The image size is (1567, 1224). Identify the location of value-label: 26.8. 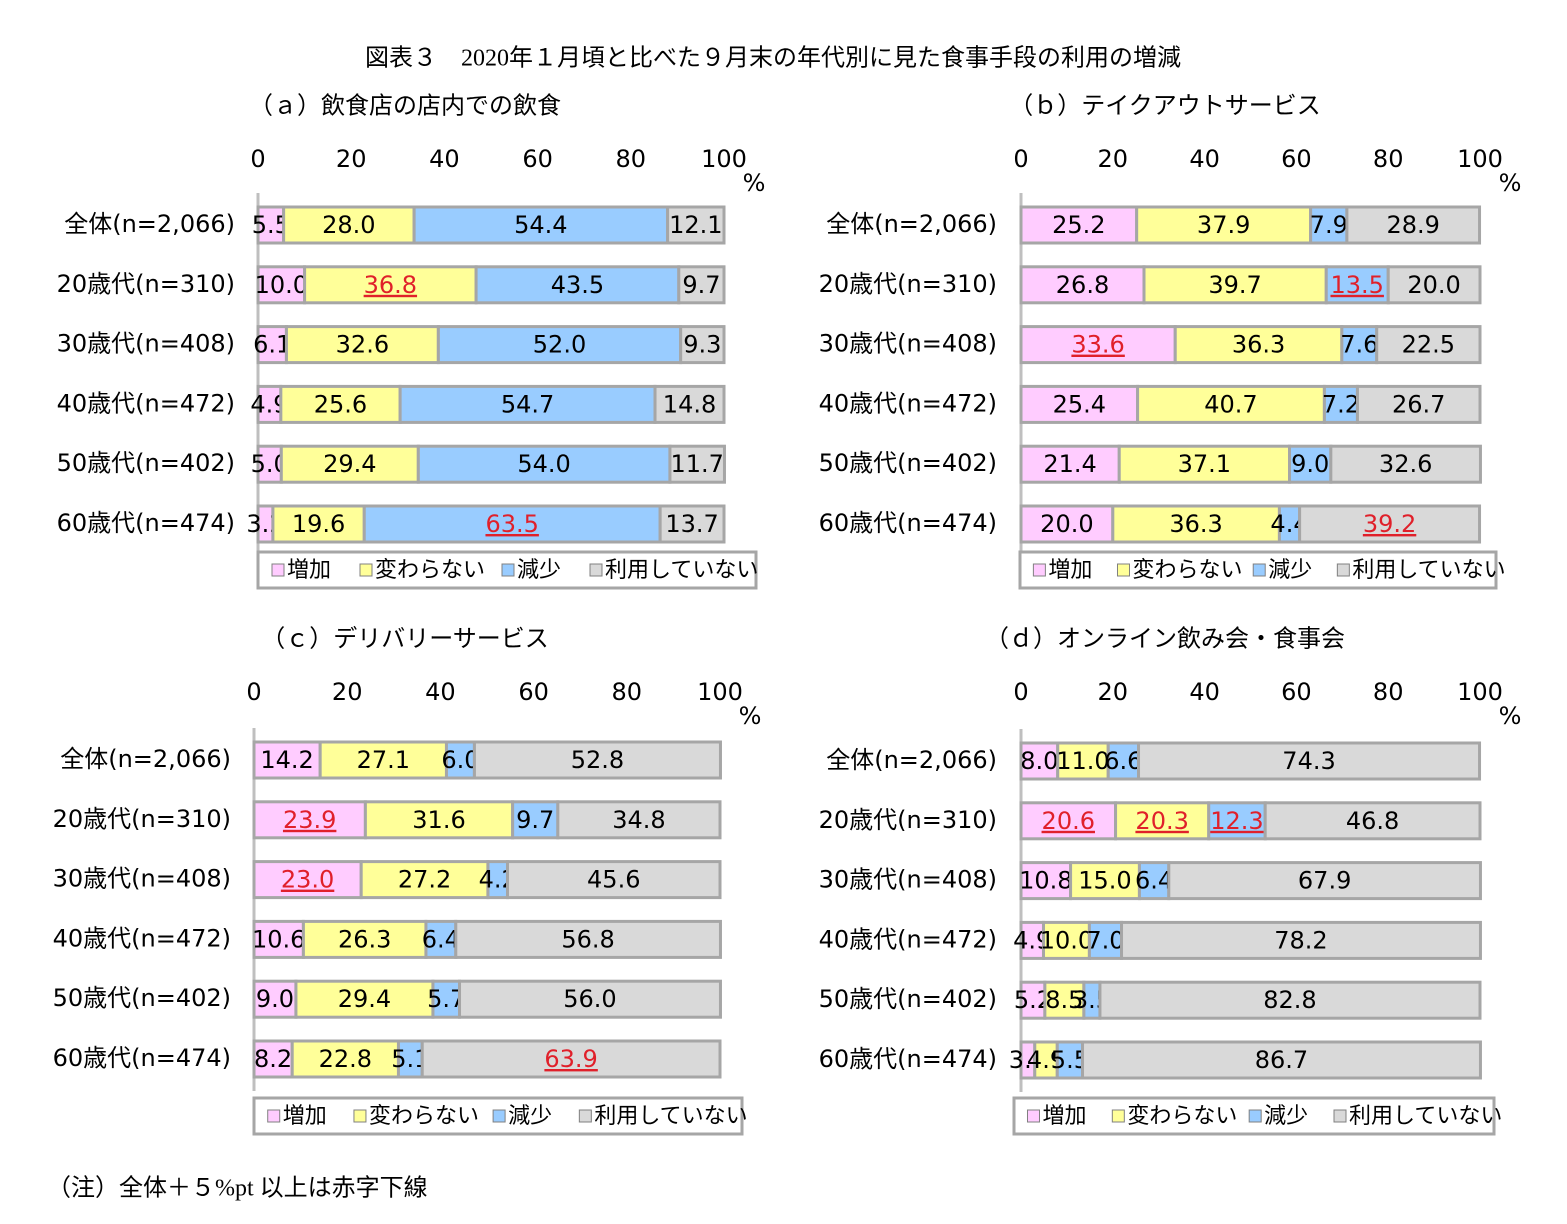
(1082, 285).